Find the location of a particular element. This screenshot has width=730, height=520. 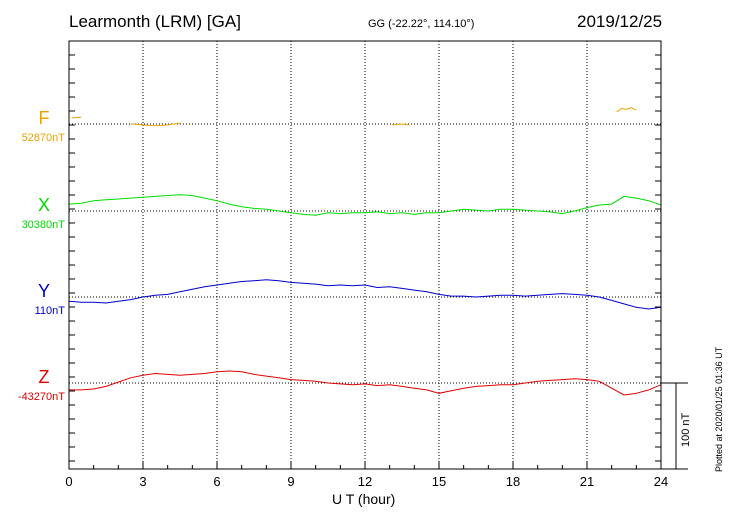

x-tick-label: 21 is located at coordinates (587, 481).